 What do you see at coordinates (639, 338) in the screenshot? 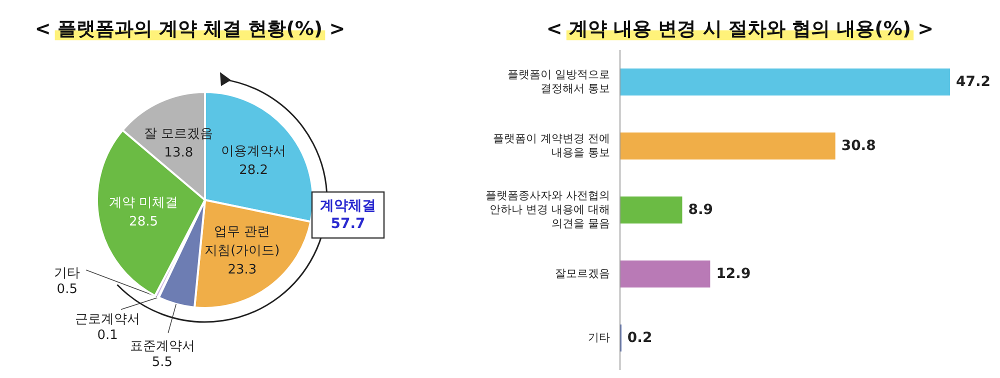
I see `data-label: 0.2` at bounding box center [639, 338].